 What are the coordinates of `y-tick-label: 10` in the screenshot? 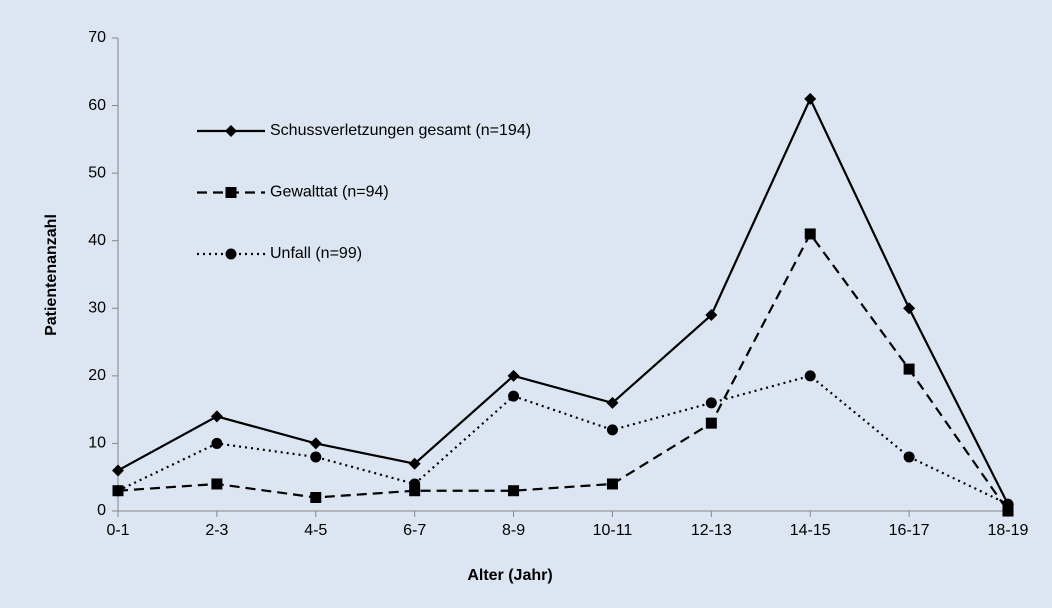 It's located at (97, 443).